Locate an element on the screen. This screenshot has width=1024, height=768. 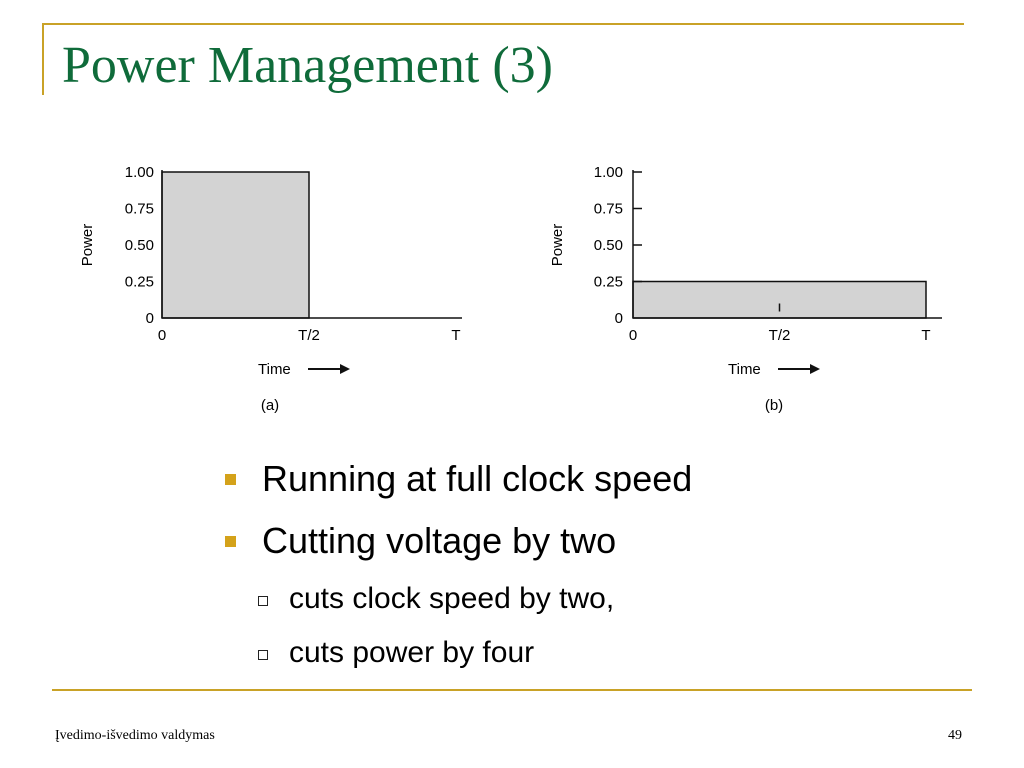
bullet-item: Running at full clock speed is located at coordinates (602, 479).